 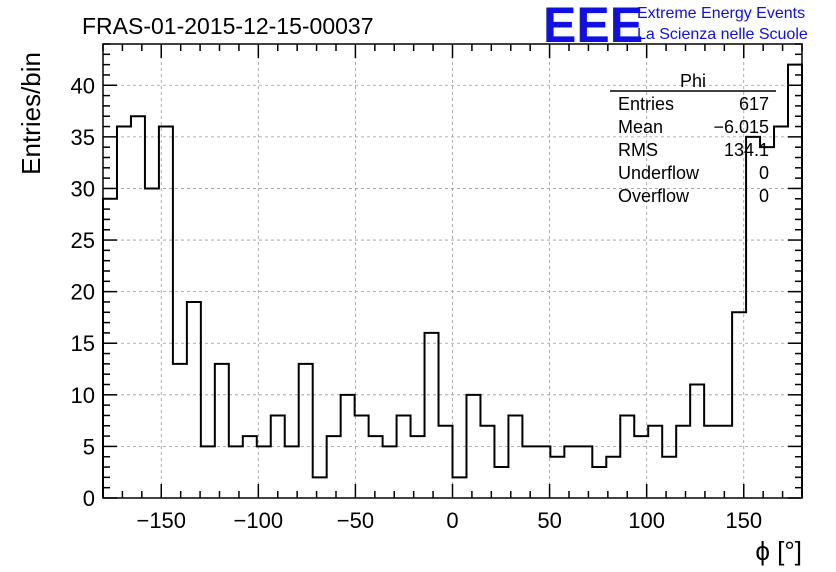 What do you see at coordinates (83, 240) in the screenshot?
I see `y-tick-label: 25` at bounding box center [83, 240].